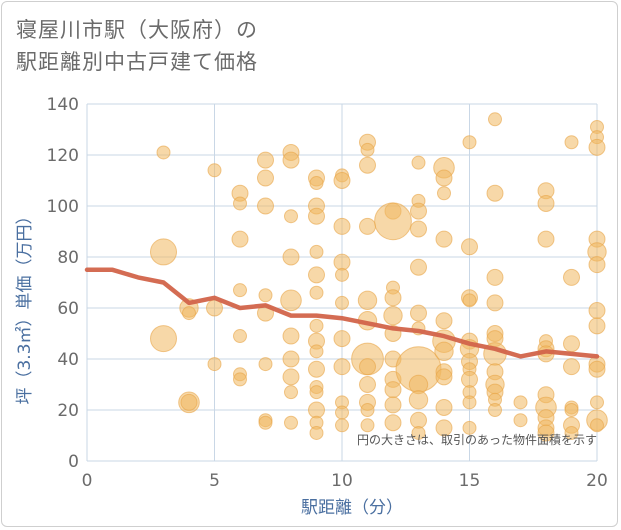 This screenshot has width=621, height=530. What do you see at coordinates (63, 207) in the screenshot?
I see `y-tick-label: 100` at bounding box center [63, 207].